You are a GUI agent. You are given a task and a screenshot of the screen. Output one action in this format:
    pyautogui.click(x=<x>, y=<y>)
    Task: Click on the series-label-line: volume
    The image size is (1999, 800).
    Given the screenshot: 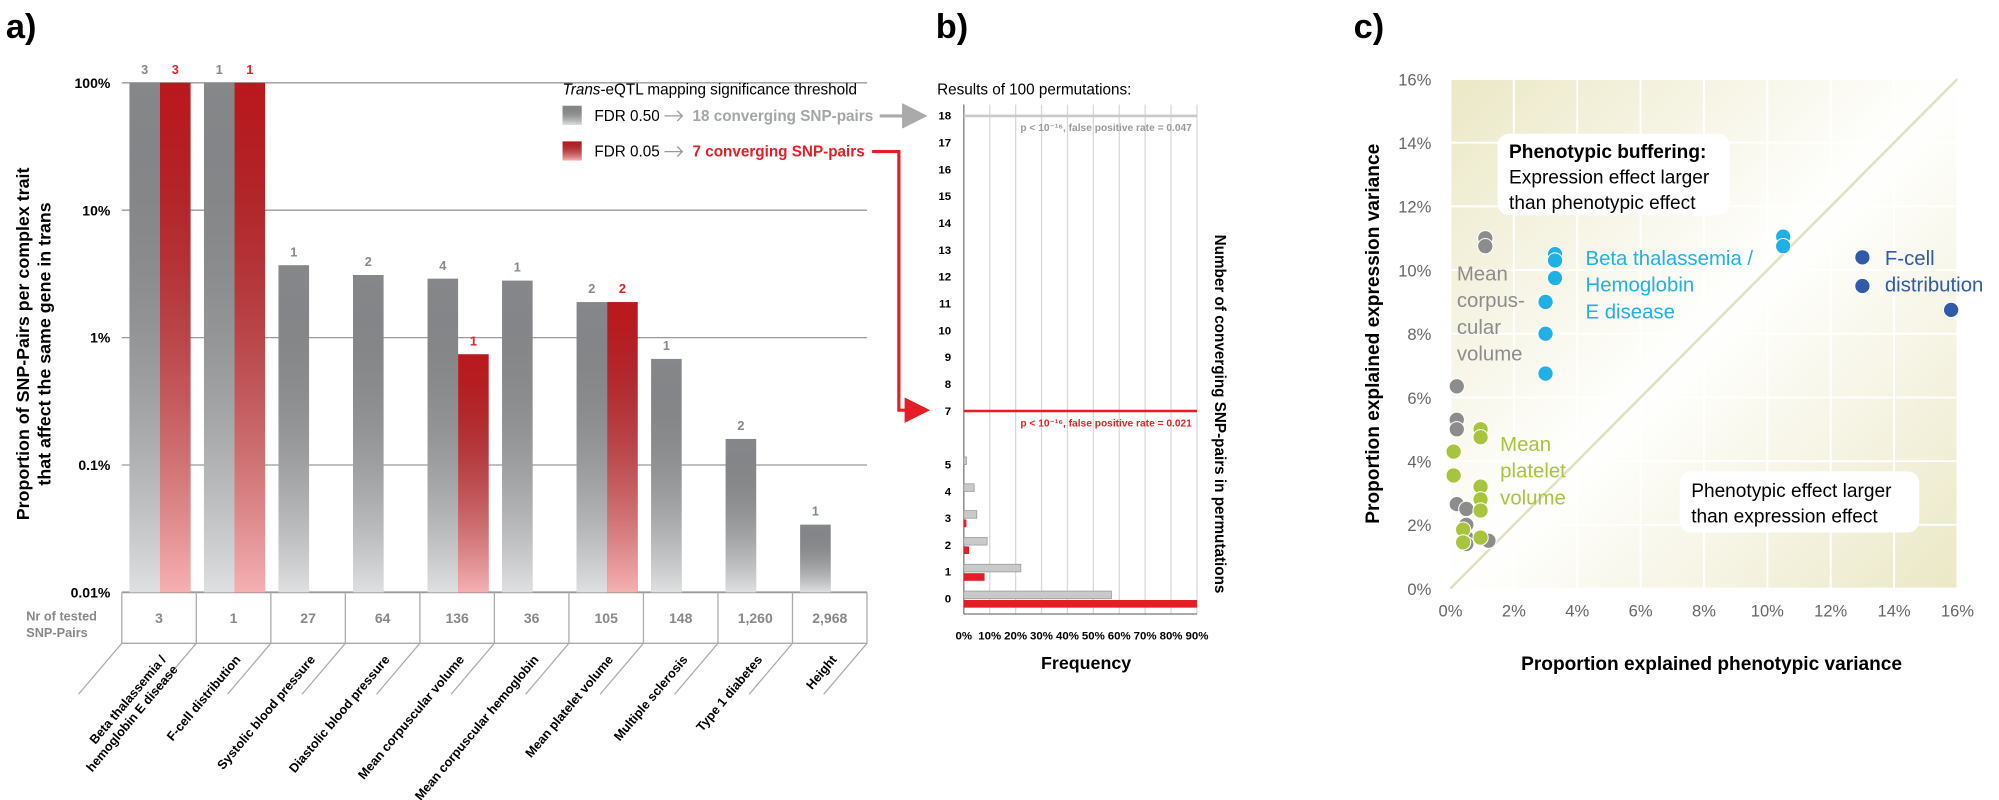 What is the action you would take?
    pyautogui.click(x=1490, y=355)
    